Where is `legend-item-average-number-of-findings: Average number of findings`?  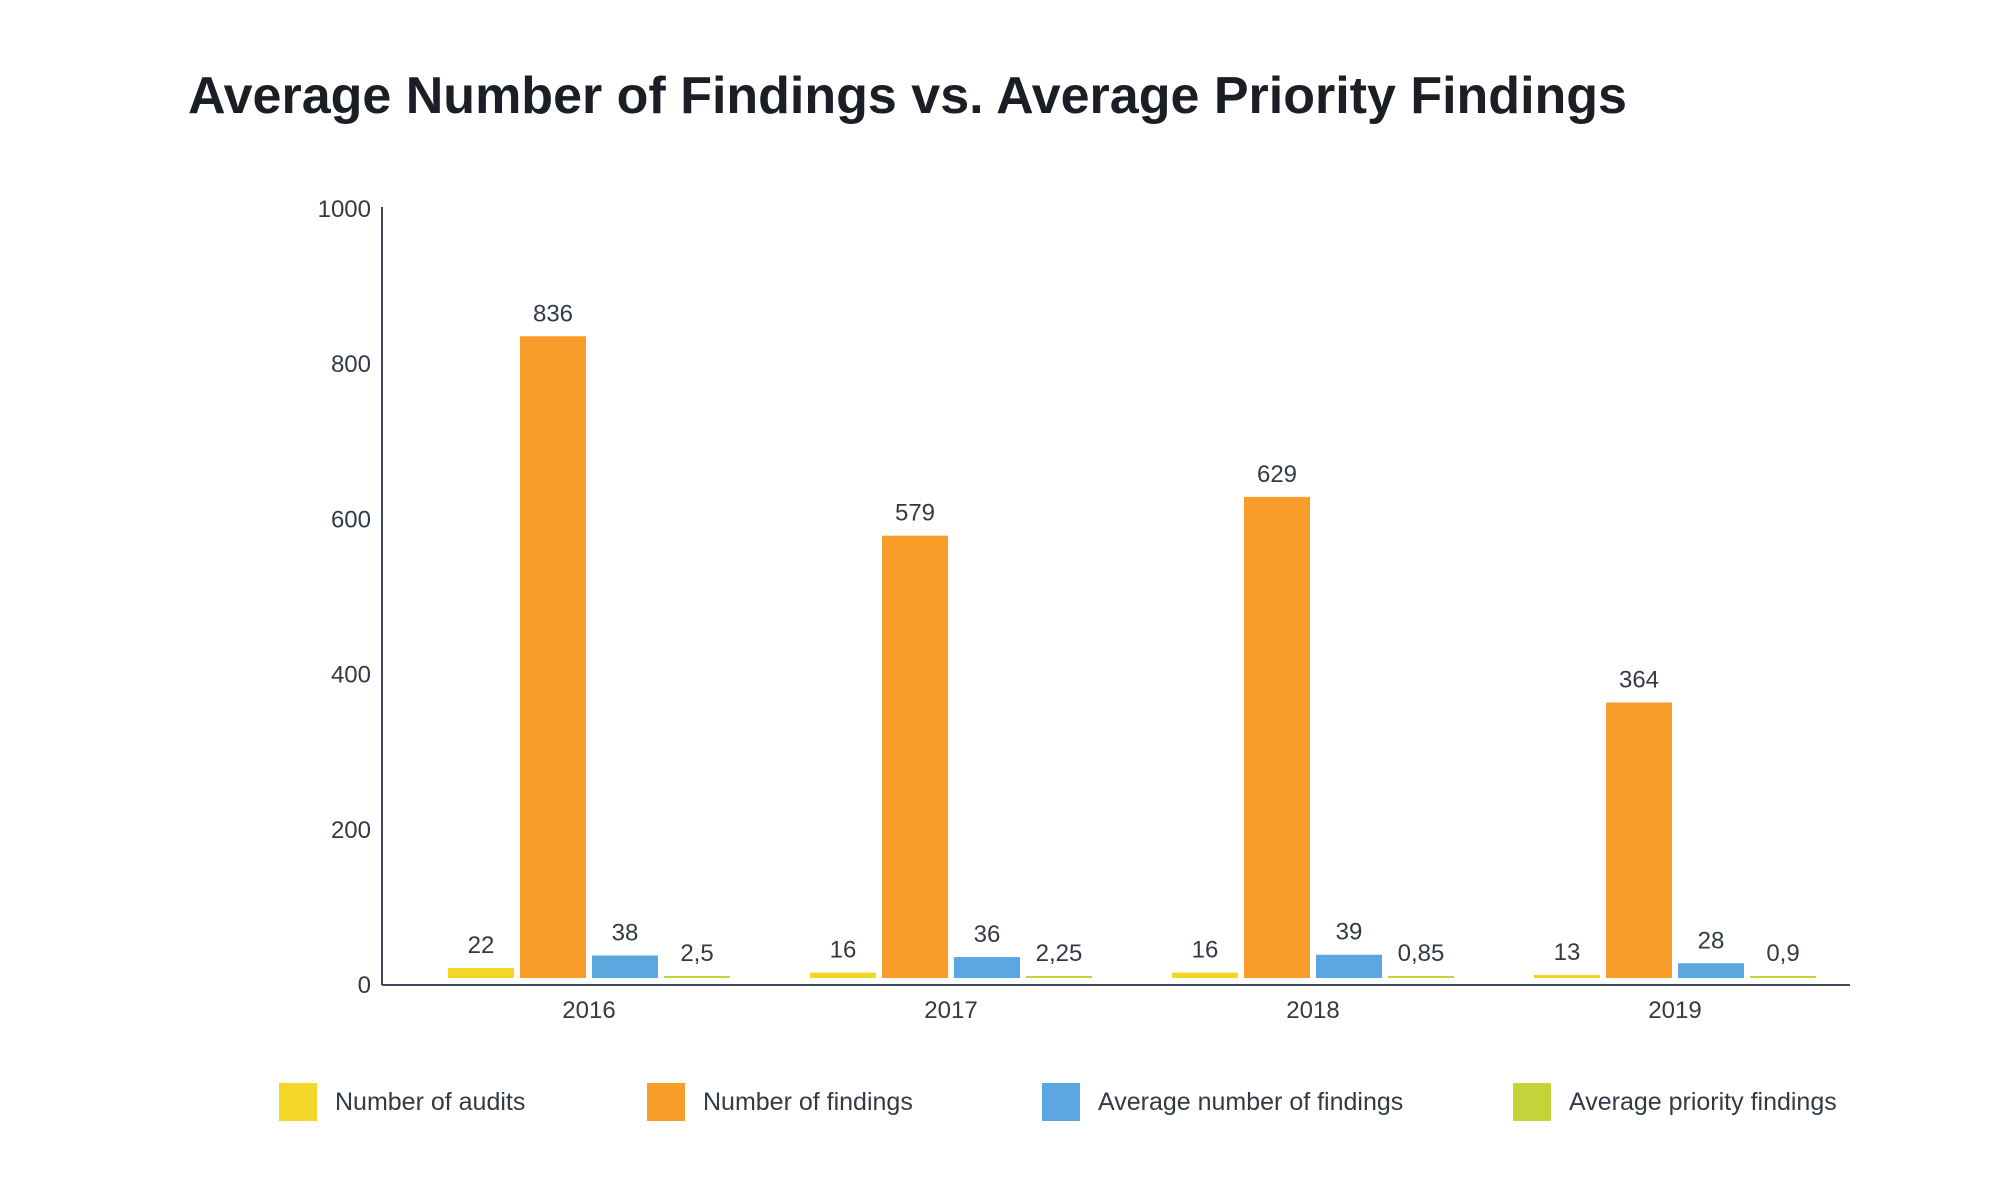
legend-item-average-number-of-findings: Average number of findings is located at coordinates (1222, 1102).